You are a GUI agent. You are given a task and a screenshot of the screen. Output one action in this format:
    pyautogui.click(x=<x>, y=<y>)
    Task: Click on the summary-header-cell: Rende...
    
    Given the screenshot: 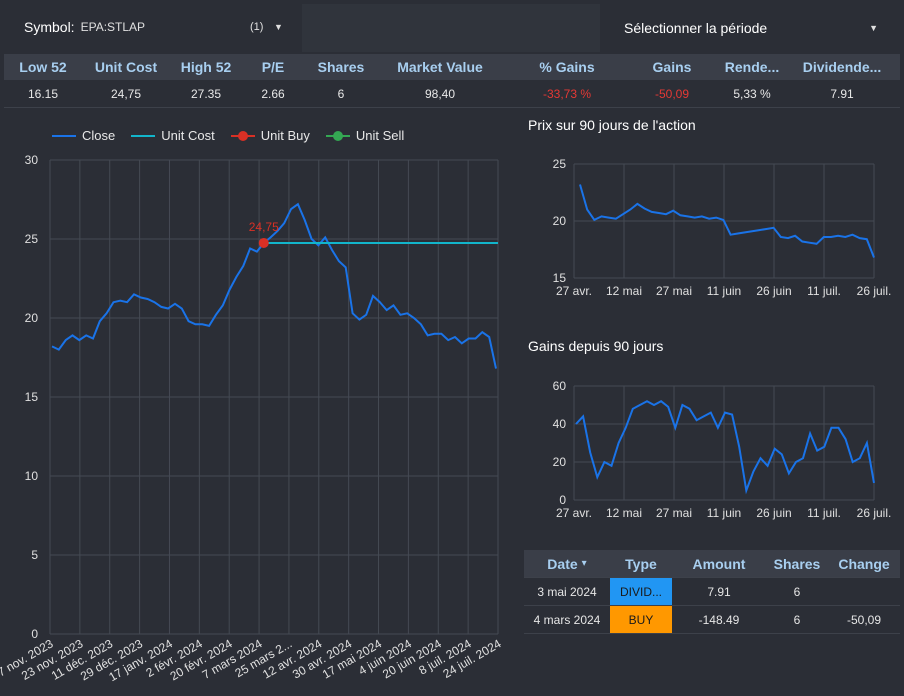 What is the action you would take?
    pyautogui.click(x=752, y=67)
    